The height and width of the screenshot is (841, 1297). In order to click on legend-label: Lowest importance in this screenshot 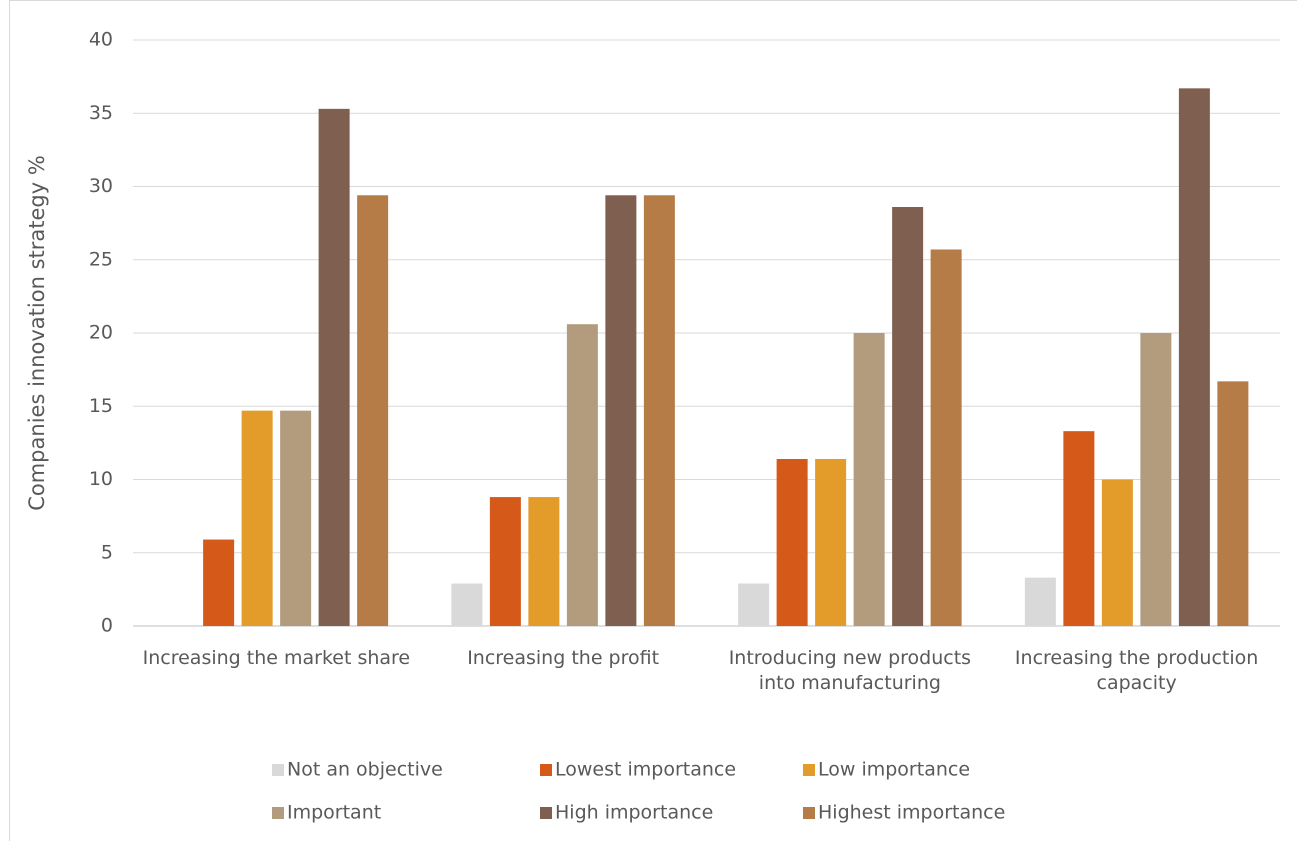, I will do `click(645, 770)`.